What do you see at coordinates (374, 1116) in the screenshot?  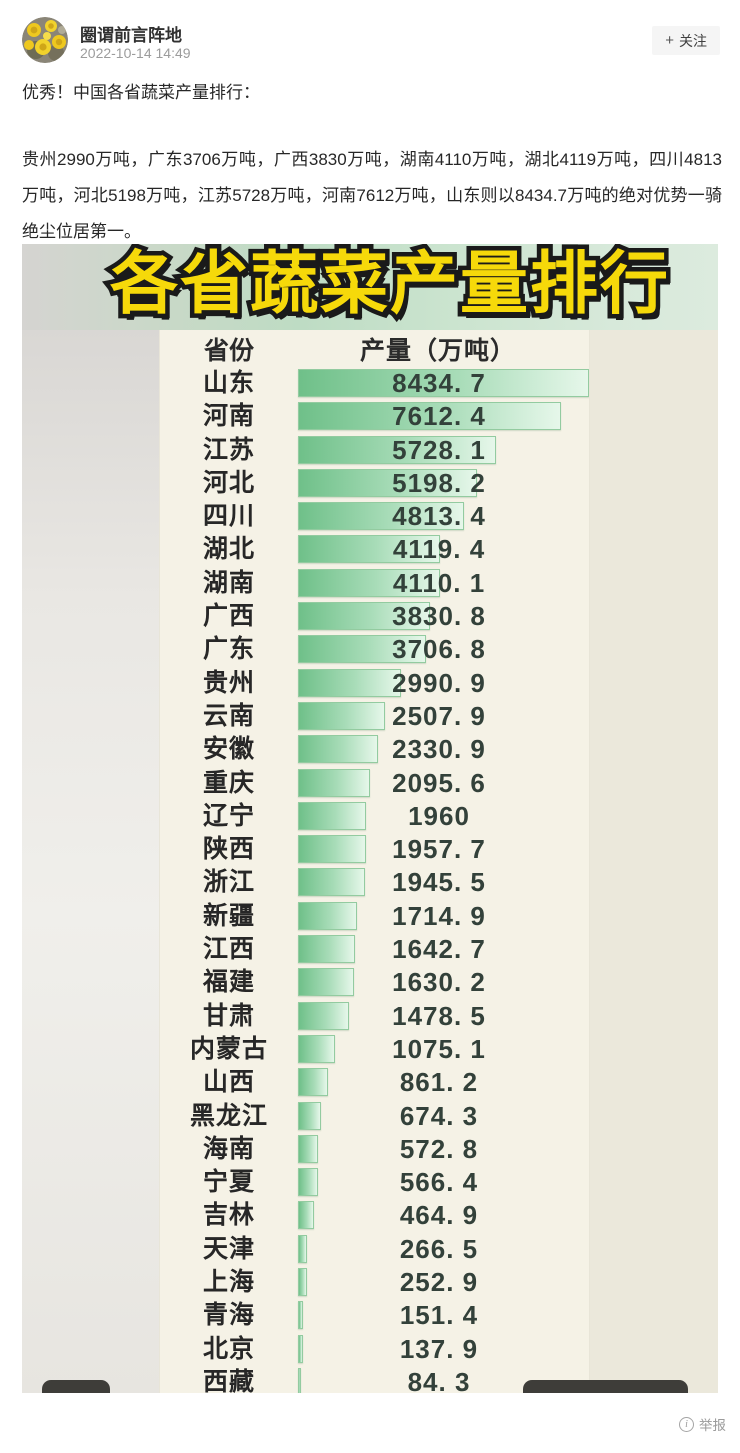 I see `table-row: 黑龙江 674. 3` at bounding box center [374, 1116].